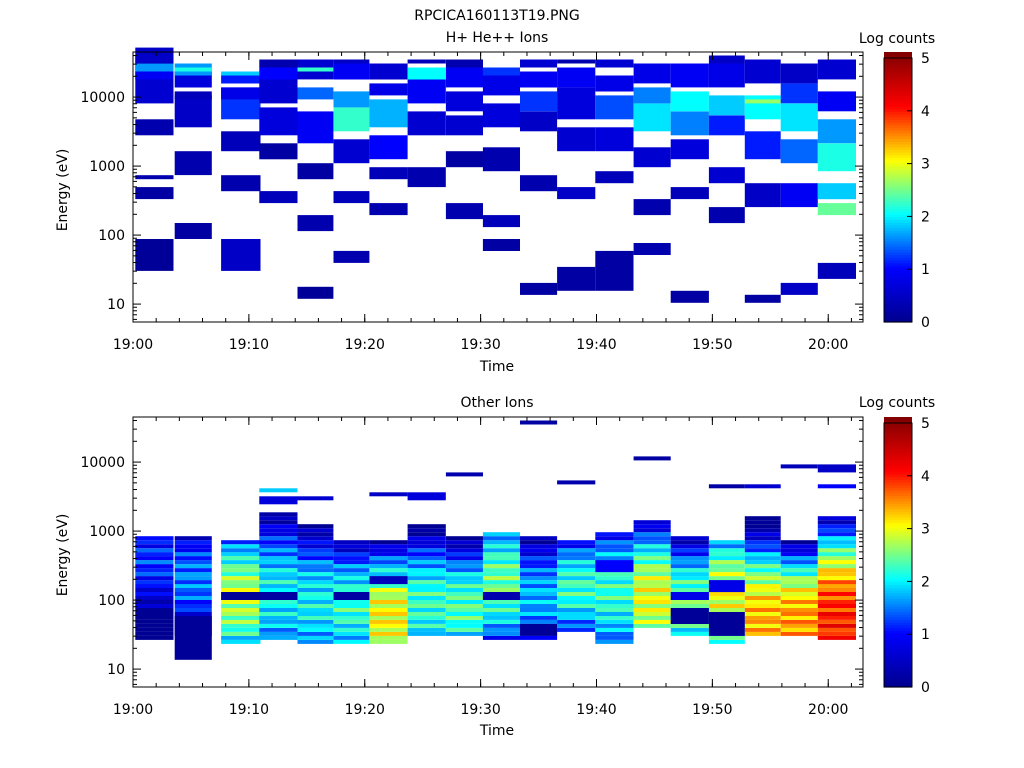  I want to click on colorbar-tick-label: 3, so click(925, 165).